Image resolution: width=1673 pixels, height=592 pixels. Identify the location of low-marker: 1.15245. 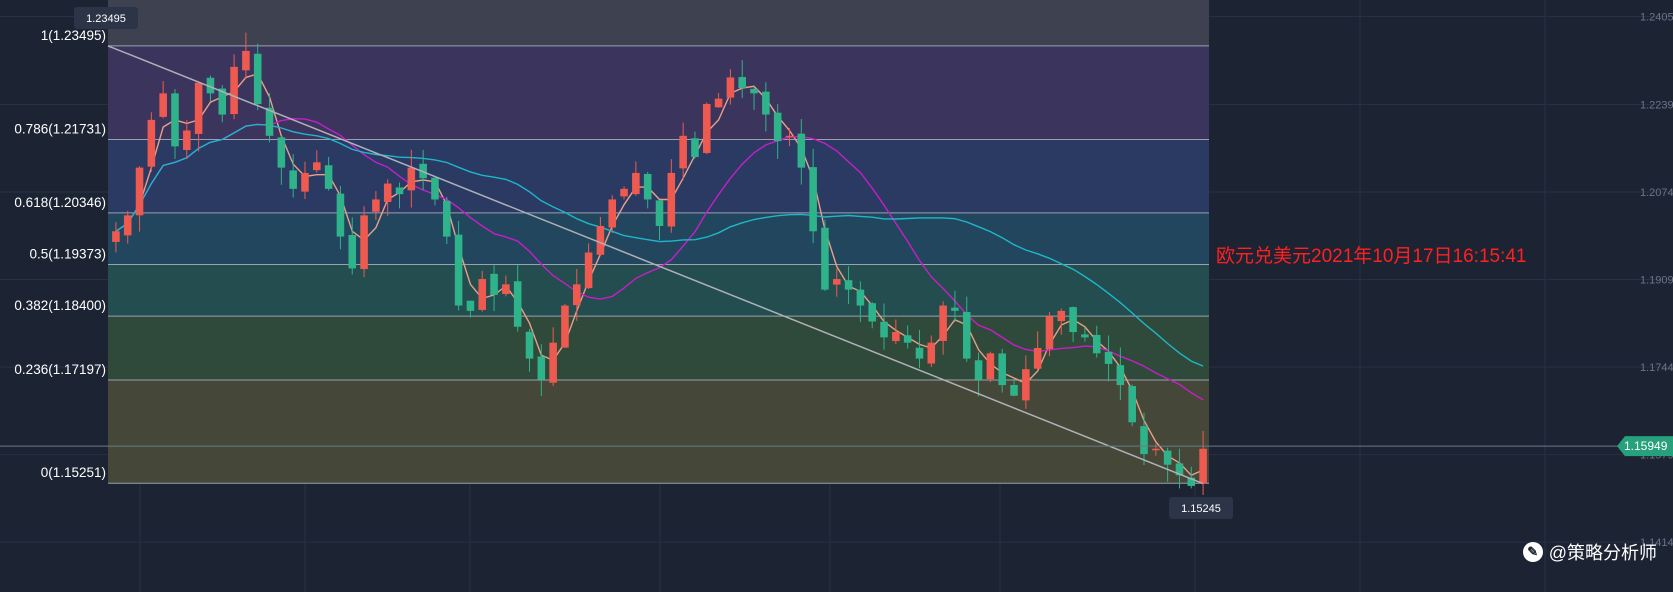
(1201, 508).